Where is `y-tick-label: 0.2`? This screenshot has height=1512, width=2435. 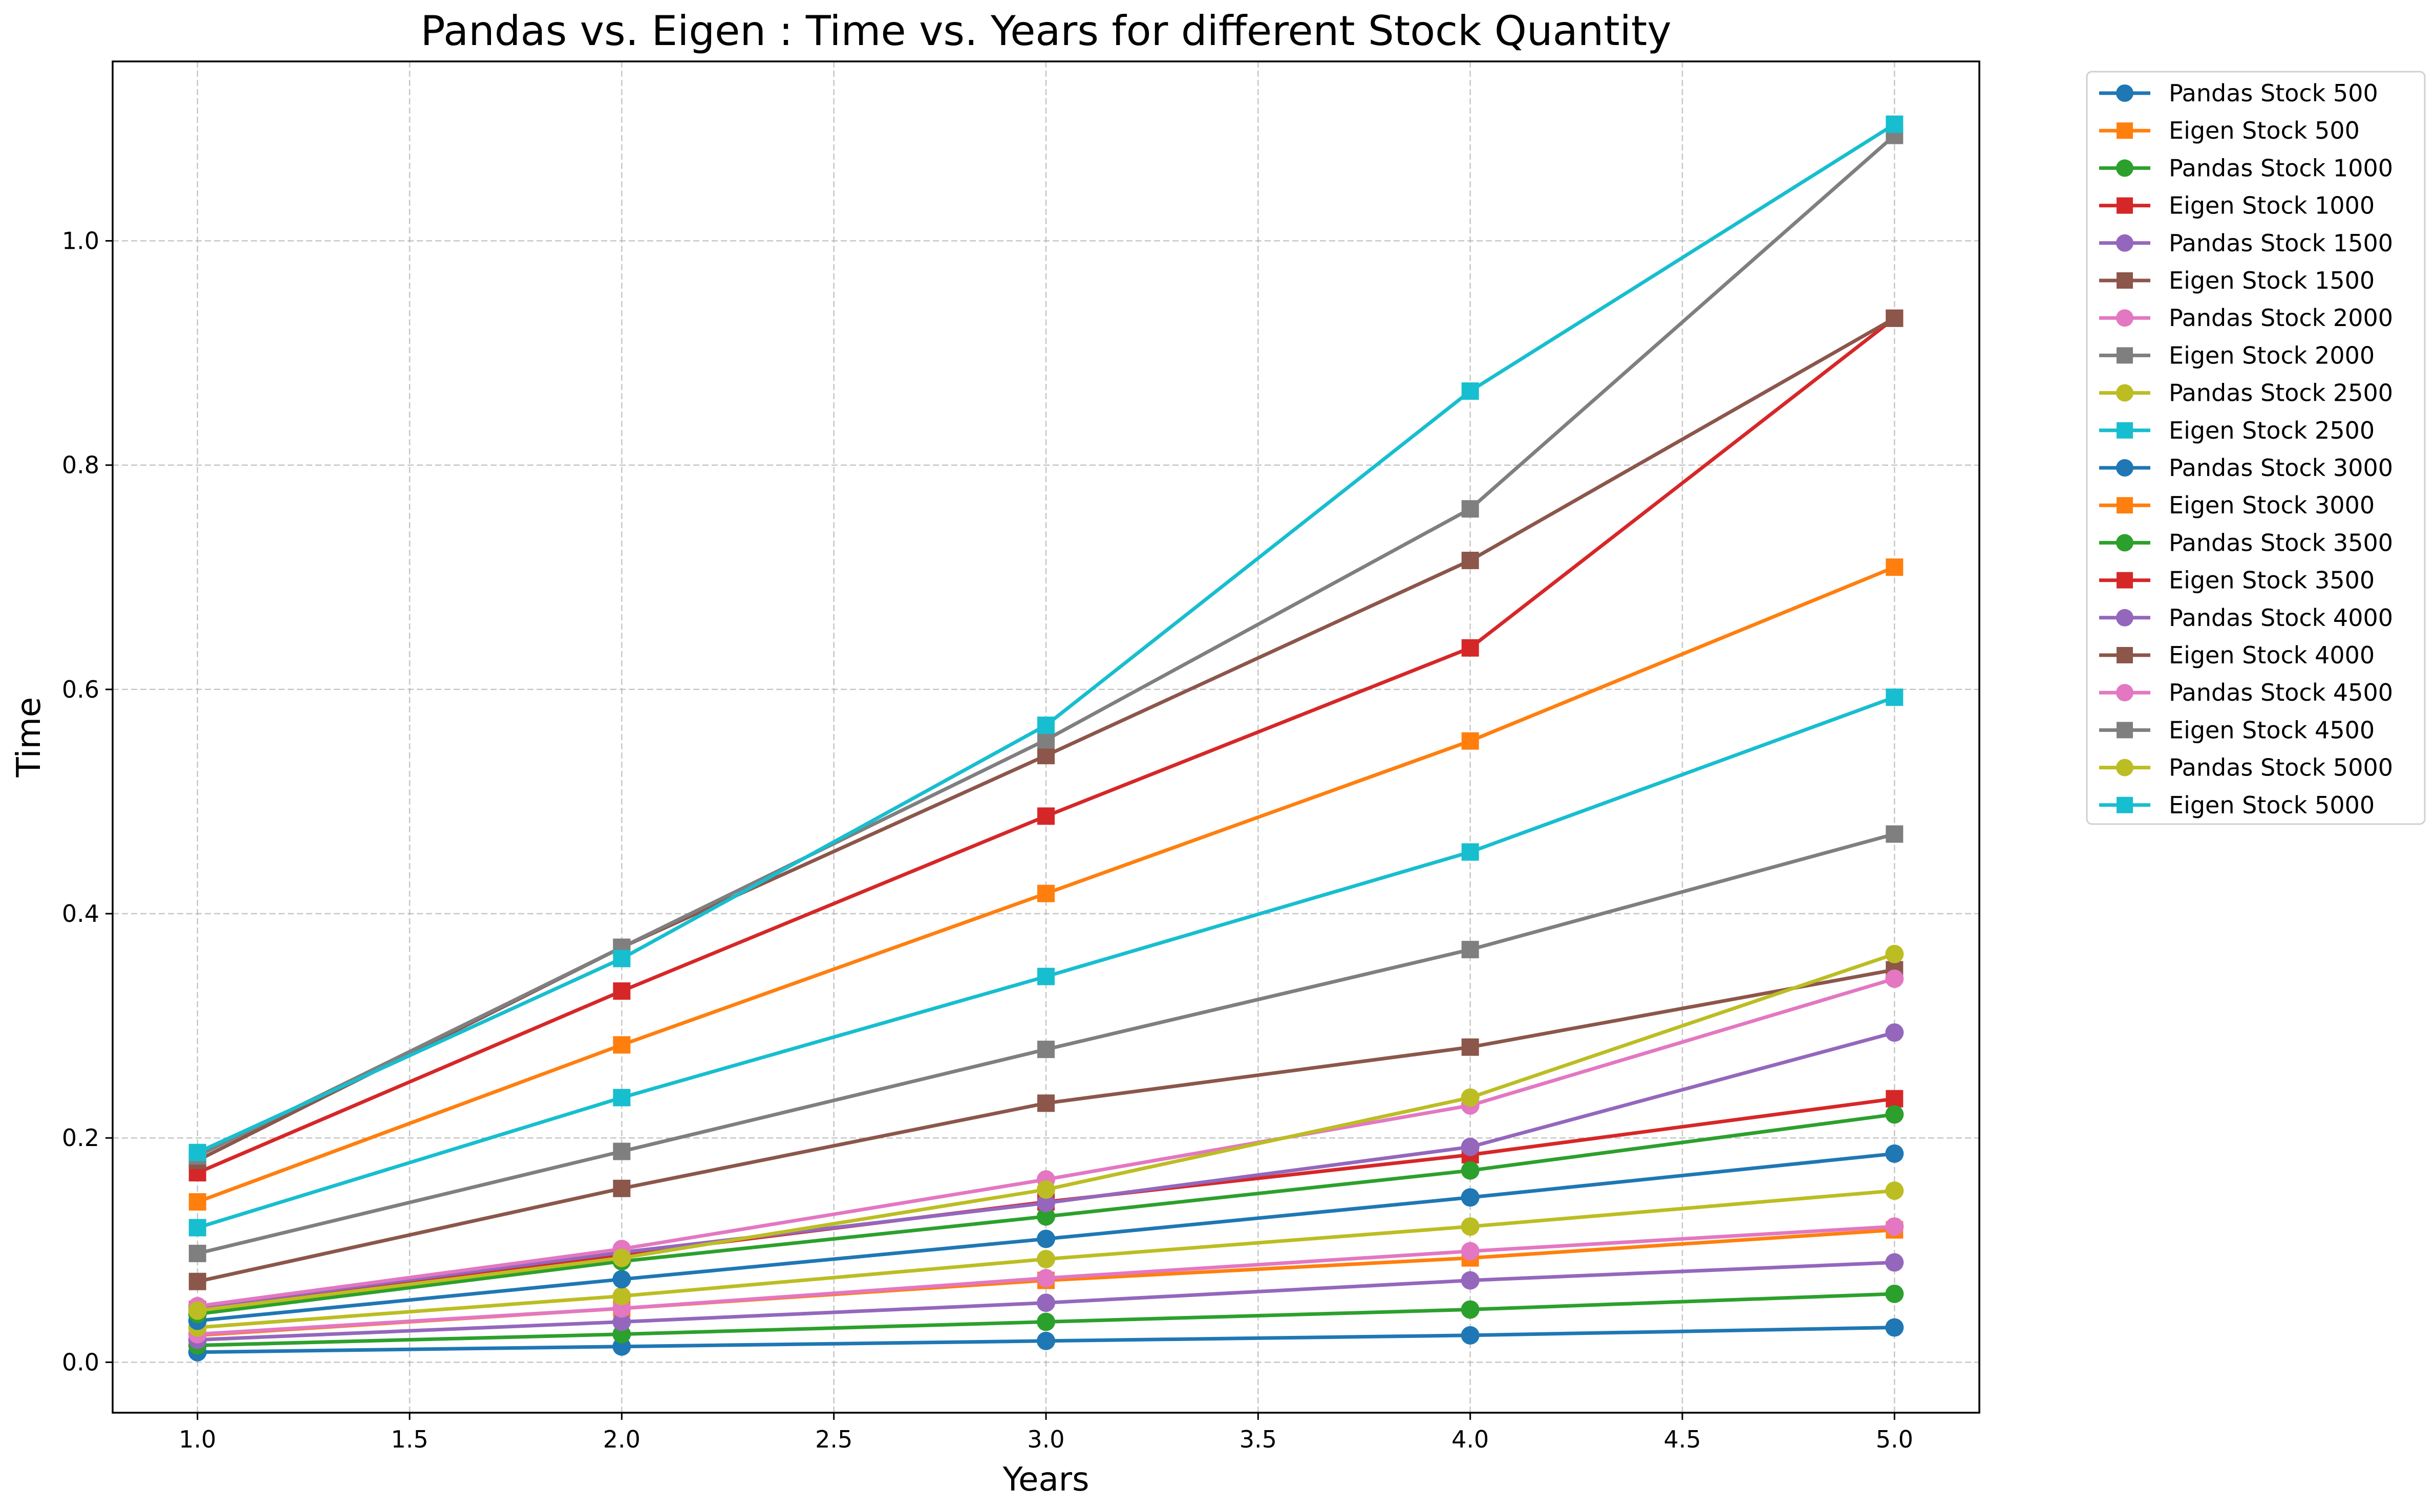
y-tick-label: 0.2 is located at coordinates (80, 1138).